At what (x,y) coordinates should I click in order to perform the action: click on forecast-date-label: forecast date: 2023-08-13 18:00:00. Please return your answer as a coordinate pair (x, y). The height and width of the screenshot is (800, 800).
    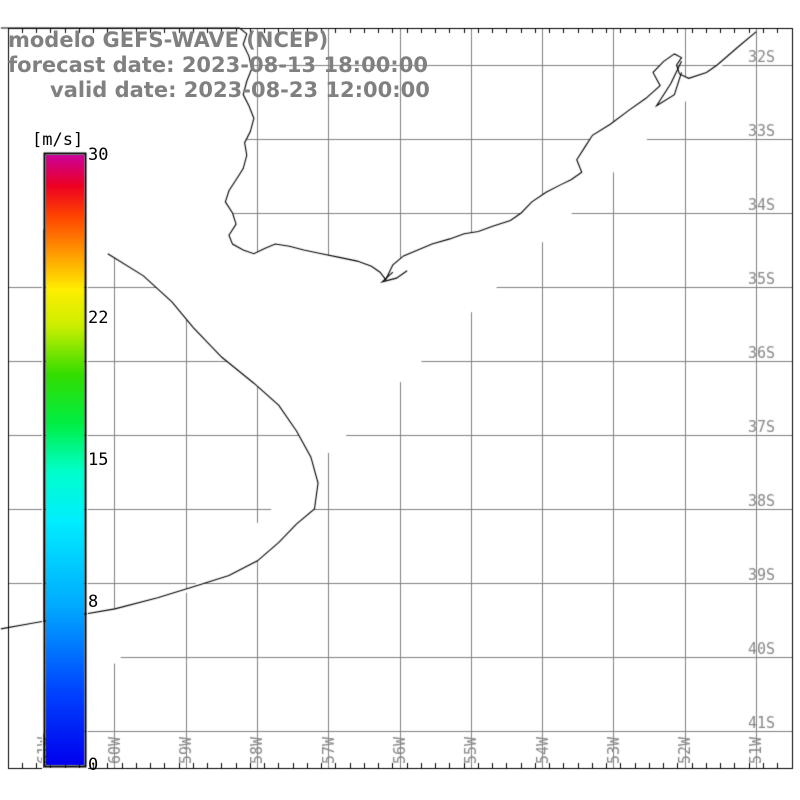
    Looking at the image, I should click on (218, 65).